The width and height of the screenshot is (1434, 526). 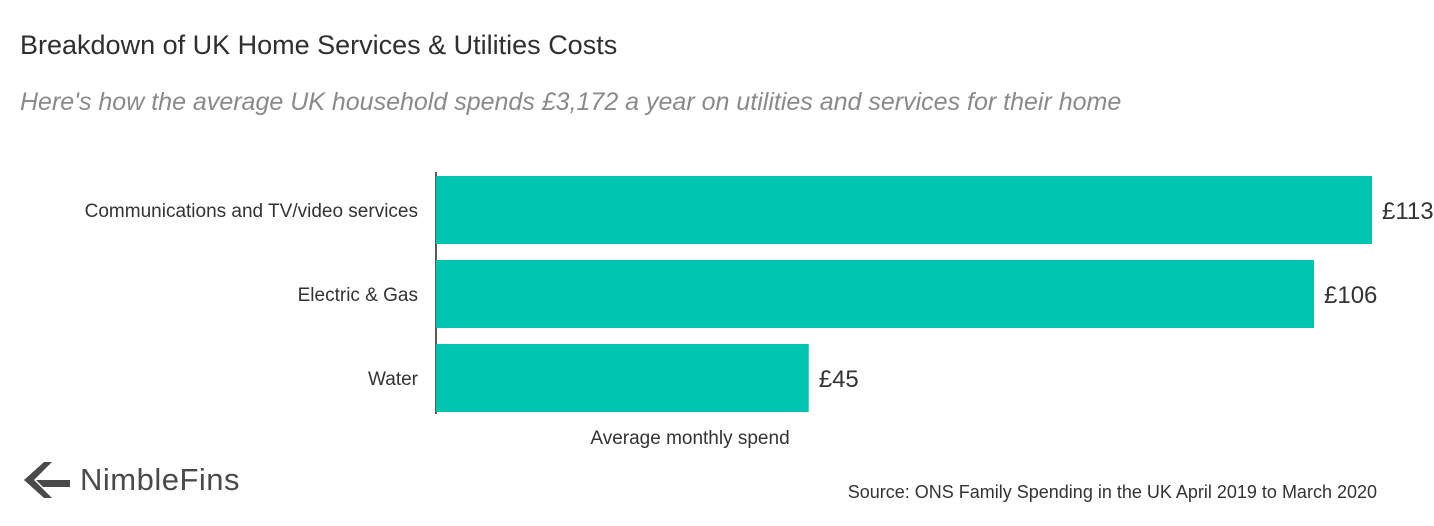 What do you see at coordinates (689, 438) in the screenshot?
I see `x-axis-title: Average monthly spend` at bounding box center [689, 438].